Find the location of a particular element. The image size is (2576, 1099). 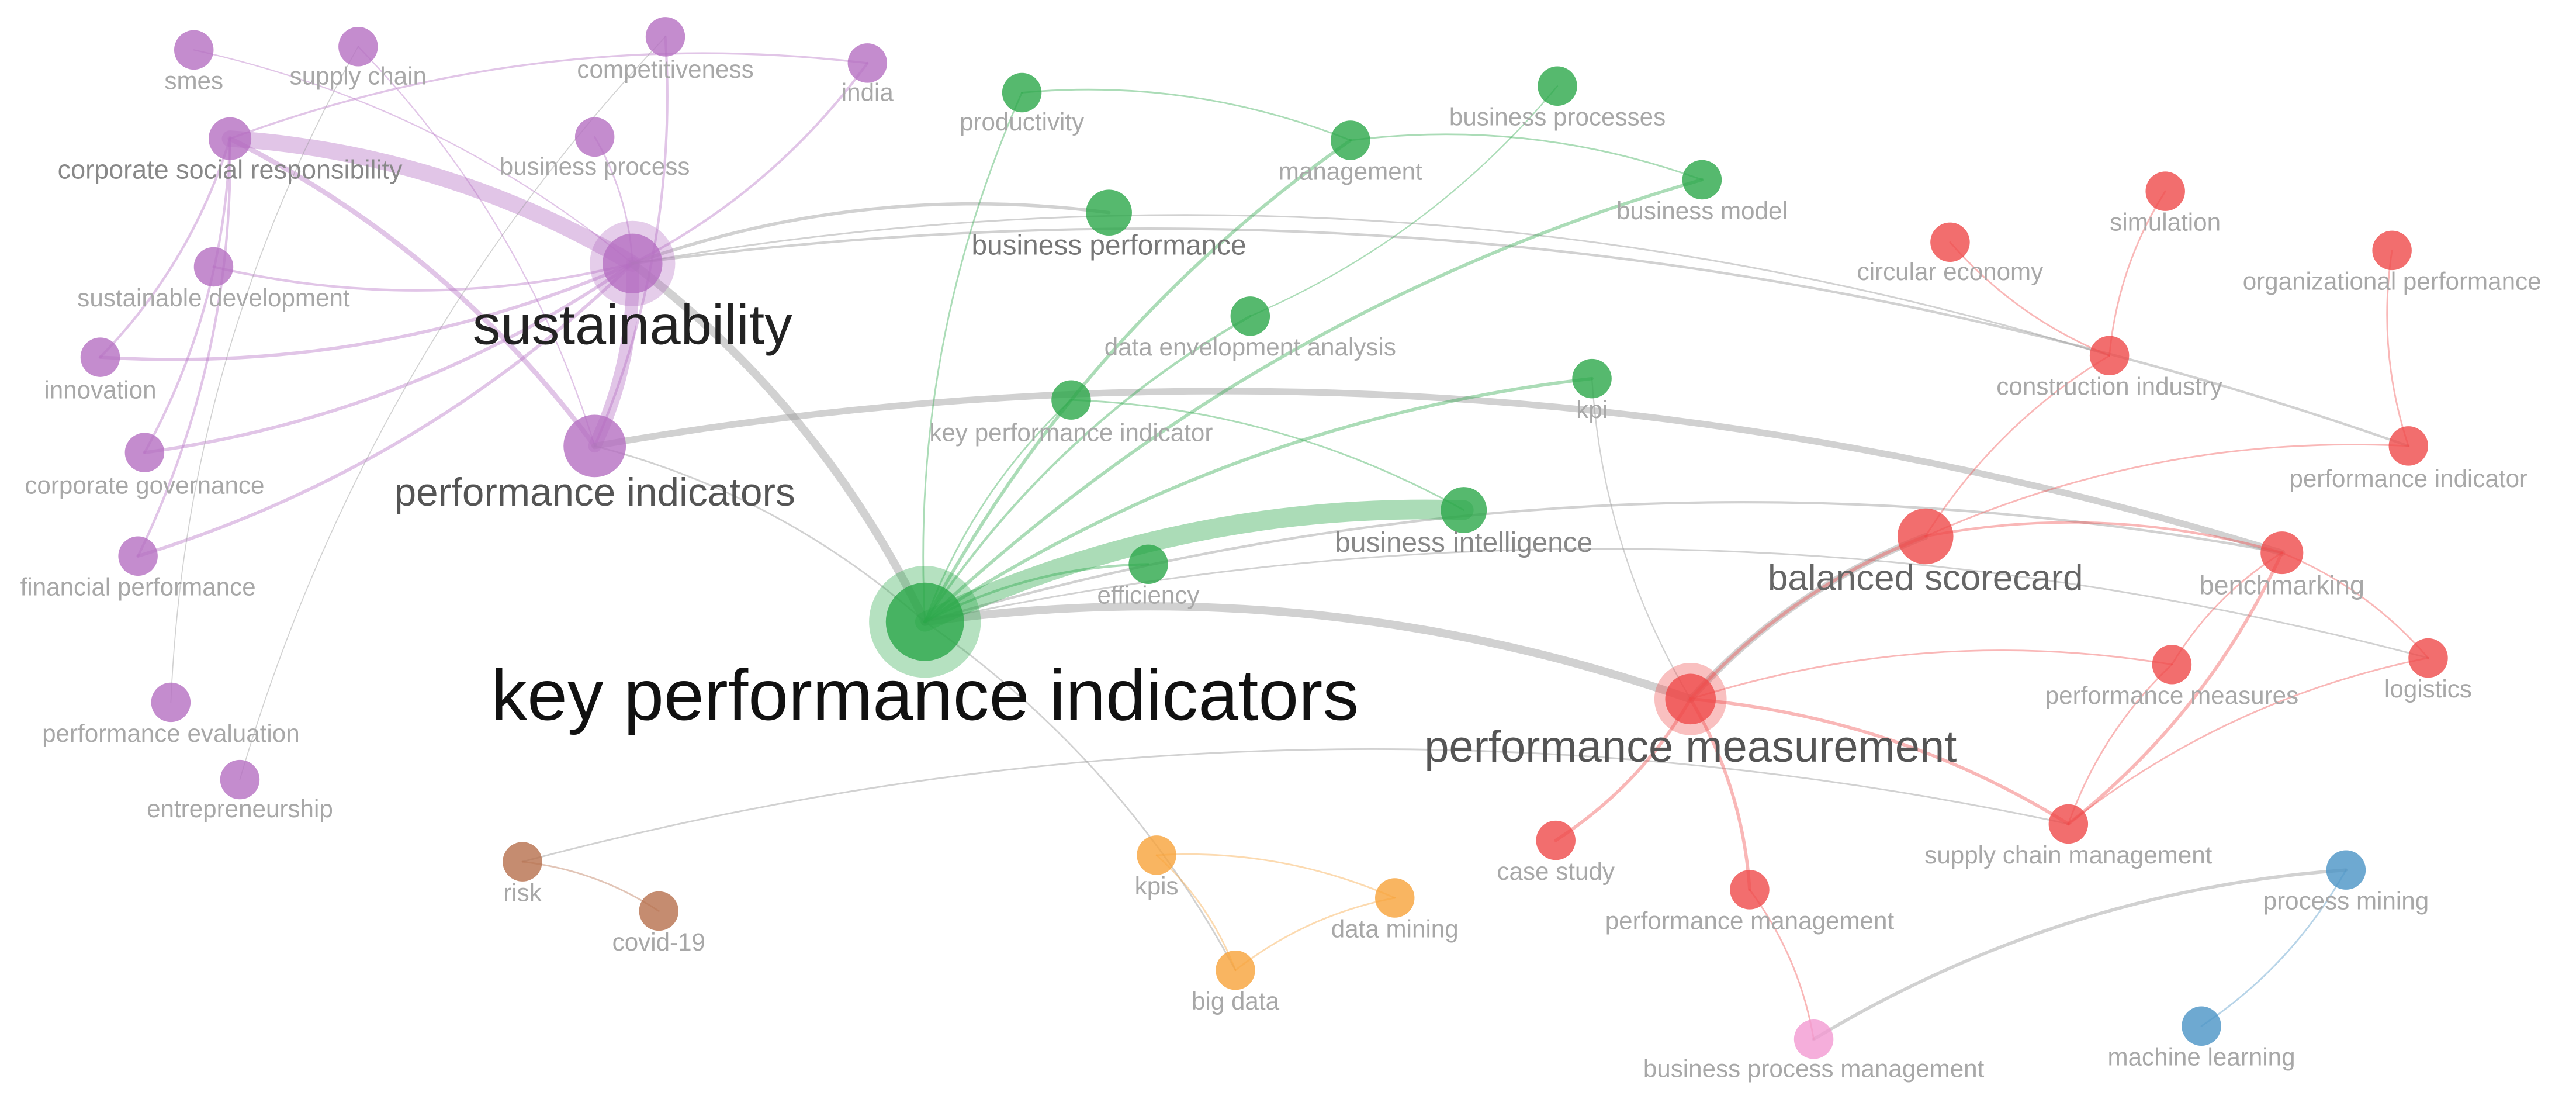

node-label: corporate governance is located at coordinates (144, 485).